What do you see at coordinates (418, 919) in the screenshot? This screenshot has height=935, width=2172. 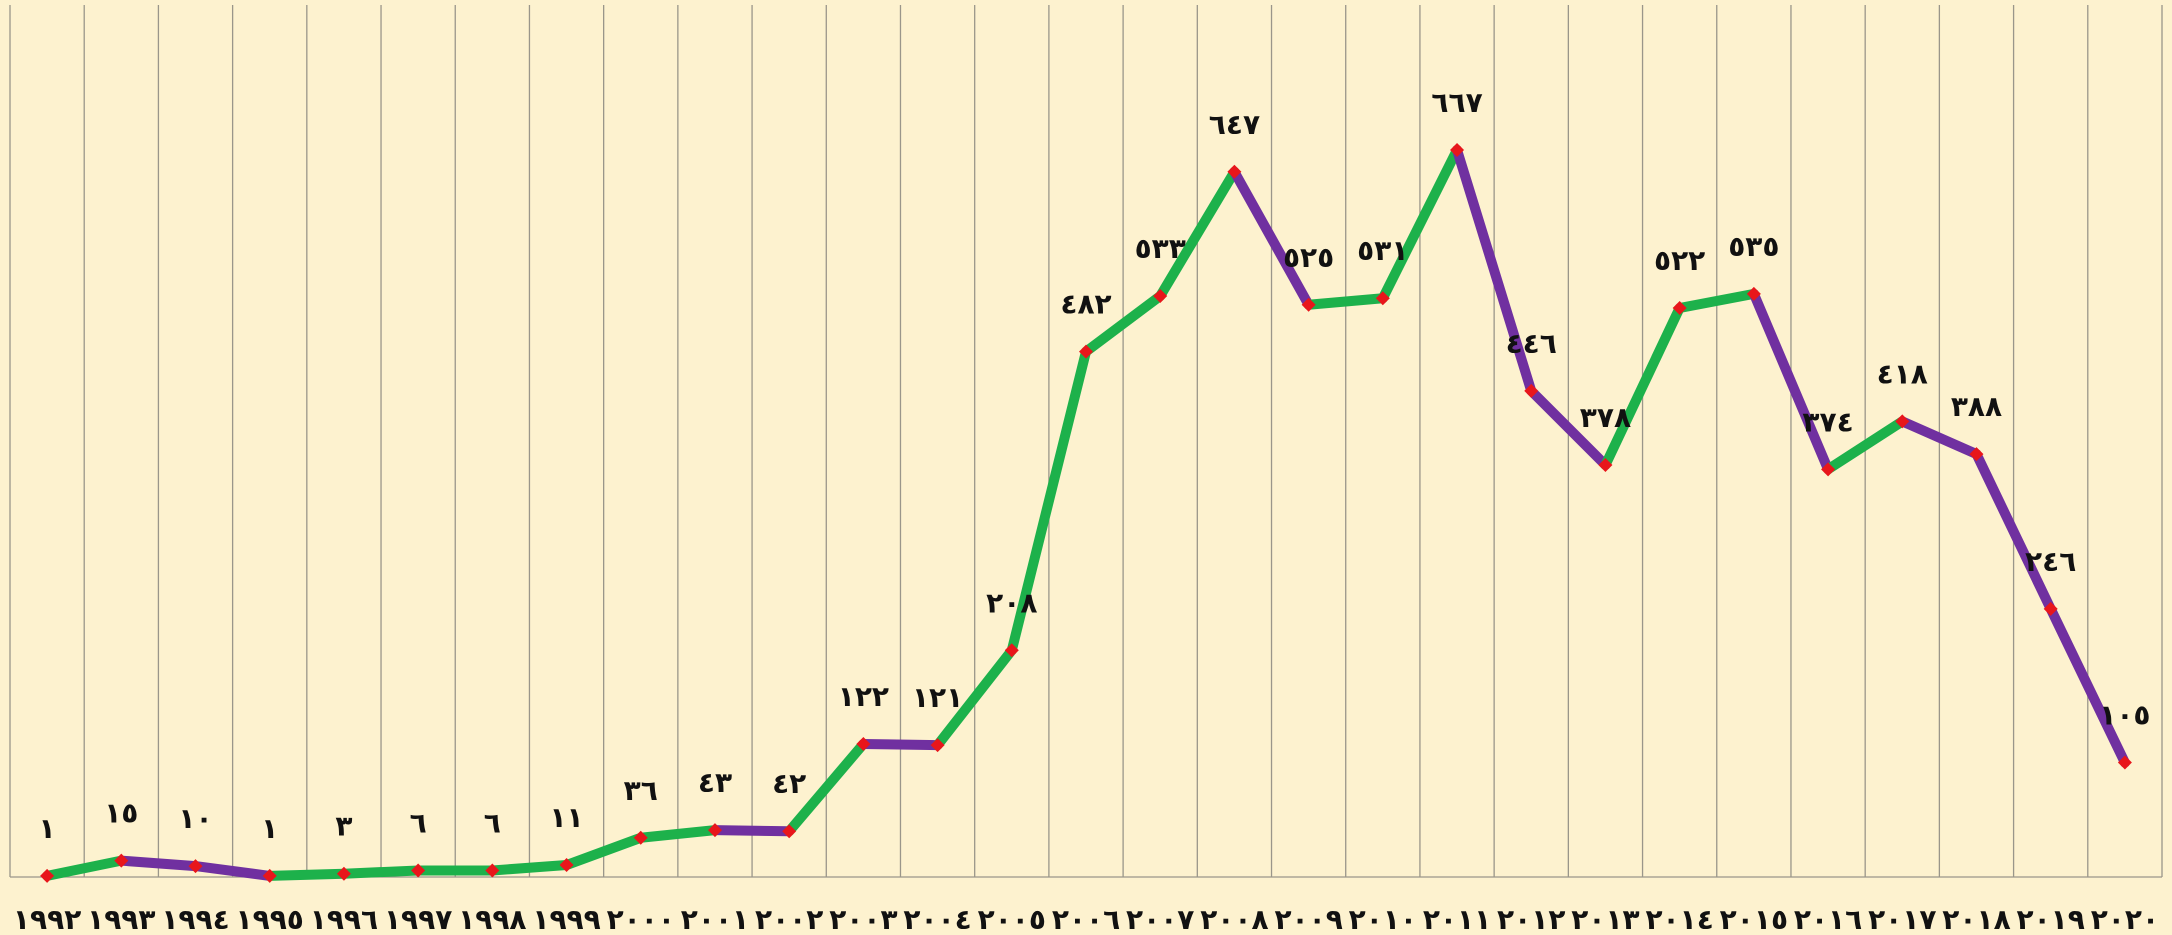 I see `x-tick-label: ١٩٩٧` at bounding box center [418, 919].